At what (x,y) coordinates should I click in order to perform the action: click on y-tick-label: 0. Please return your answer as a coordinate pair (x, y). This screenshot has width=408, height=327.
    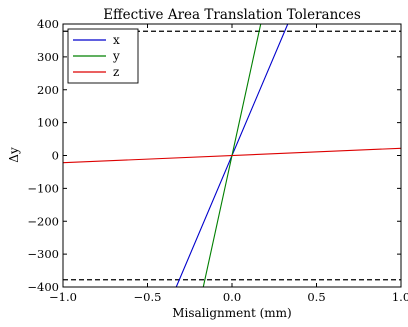
    Looking at the image, I should click on (55, 156).